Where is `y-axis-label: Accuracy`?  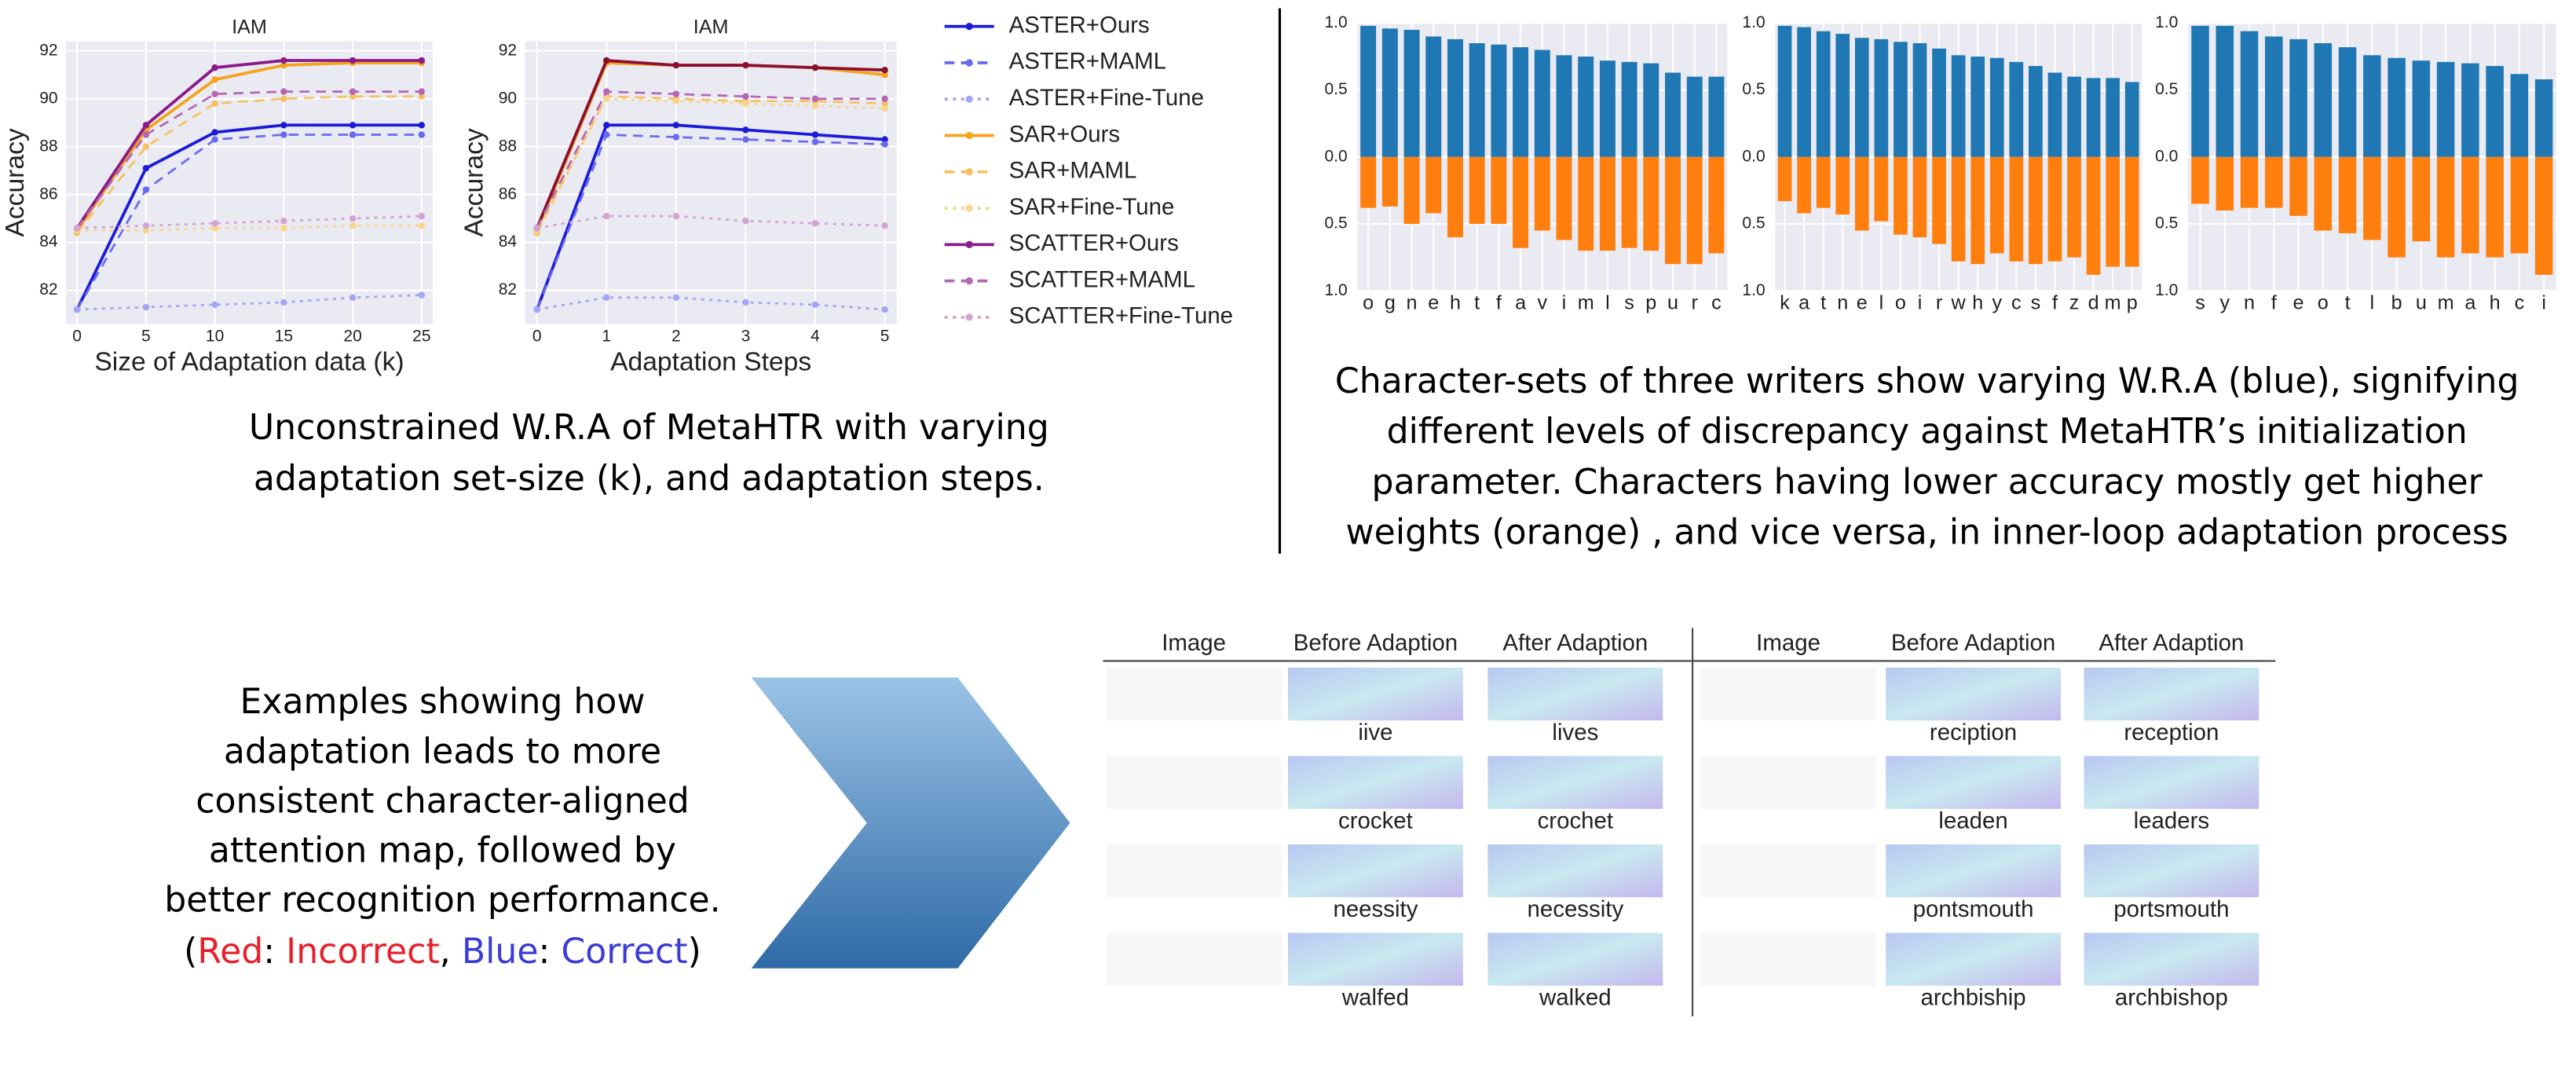
y-axis-label: Accuracy is located at coordinates (15, 182).